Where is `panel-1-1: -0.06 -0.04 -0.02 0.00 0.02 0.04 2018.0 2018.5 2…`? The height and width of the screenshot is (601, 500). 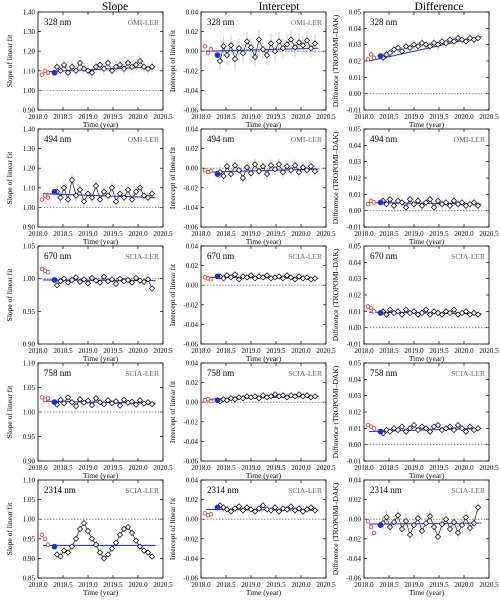
panel-1-1: -0.06 -0.04 -0.02 0.00 0.02 0.04 2018.0 2018.5 2… is located at coordinates (252, 186).